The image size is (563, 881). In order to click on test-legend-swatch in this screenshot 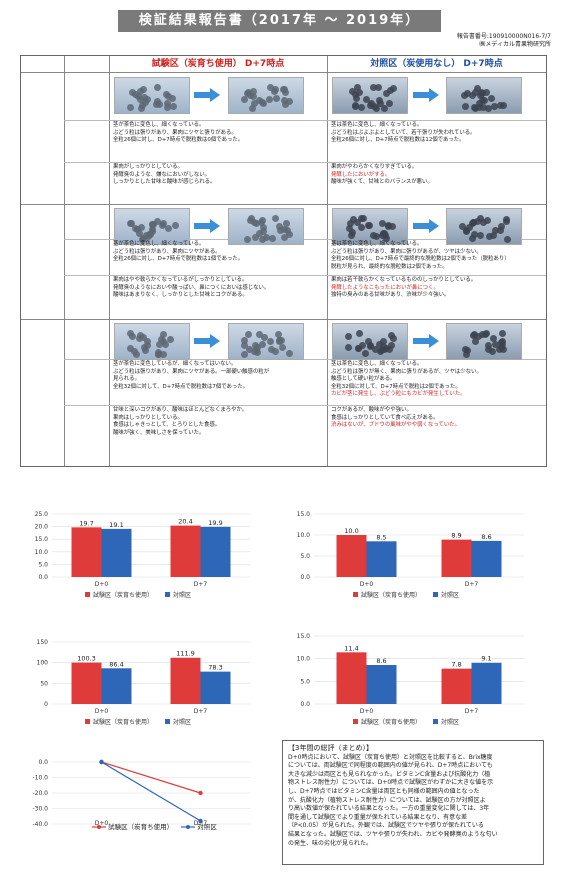, I will do `click(99, 827)`.